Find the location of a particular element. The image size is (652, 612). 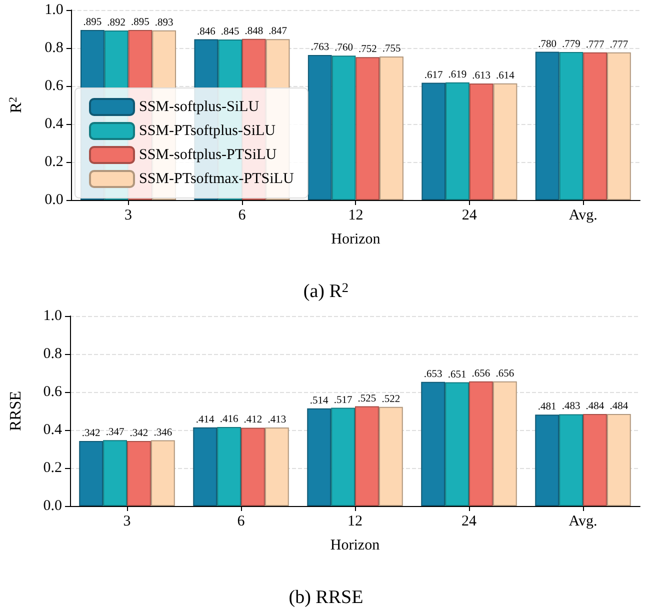

data-label: .483 is located at coordinates (571, 406).